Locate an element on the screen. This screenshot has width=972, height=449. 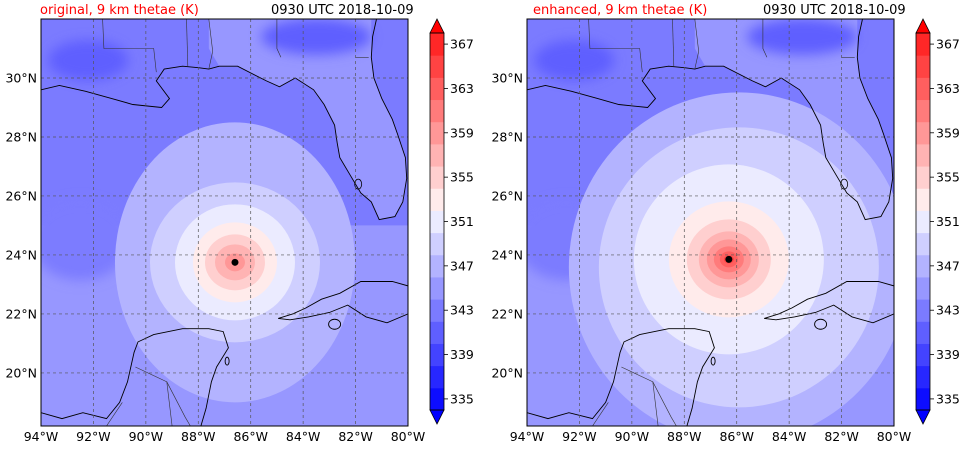
lat-tick-label: 22°N is located at coordinates (21, 313).